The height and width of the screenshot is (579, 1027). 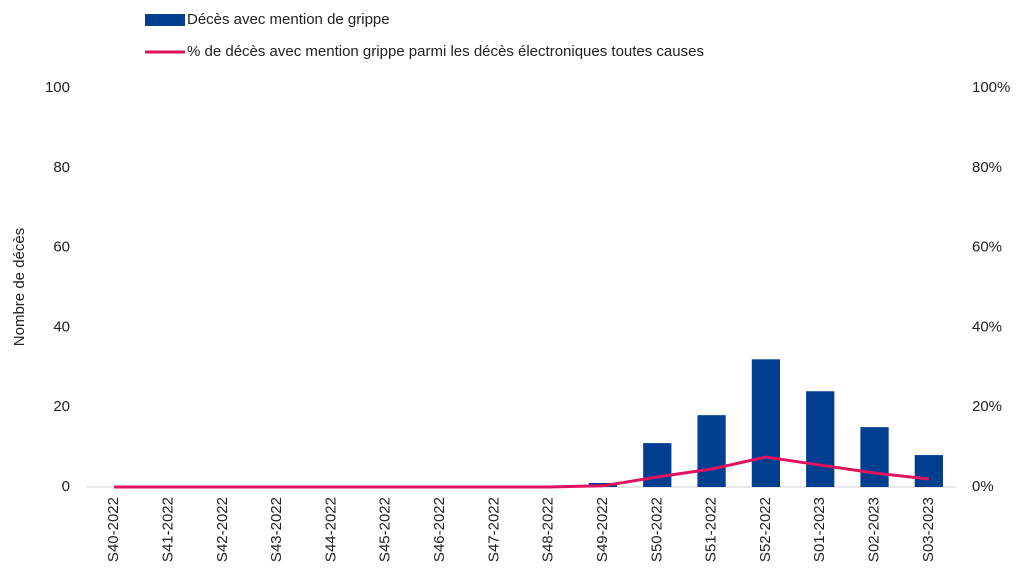 I want to click on x-tick-label: S47-2022, so click(x=493, y=529).